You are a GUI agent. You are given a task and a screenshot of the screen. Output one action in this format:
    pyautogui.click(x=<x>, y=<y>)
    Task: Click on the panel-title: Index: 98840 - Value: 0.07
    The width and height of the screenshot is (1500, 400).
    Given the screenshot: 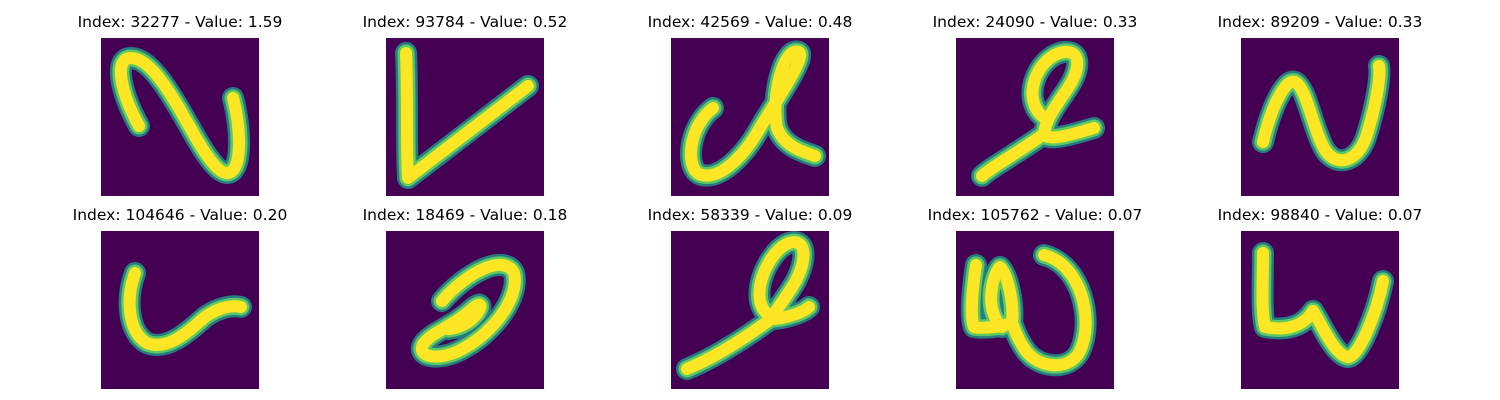 What is the action you would take?
    pyautogui.click(x=1320, y=215)
    